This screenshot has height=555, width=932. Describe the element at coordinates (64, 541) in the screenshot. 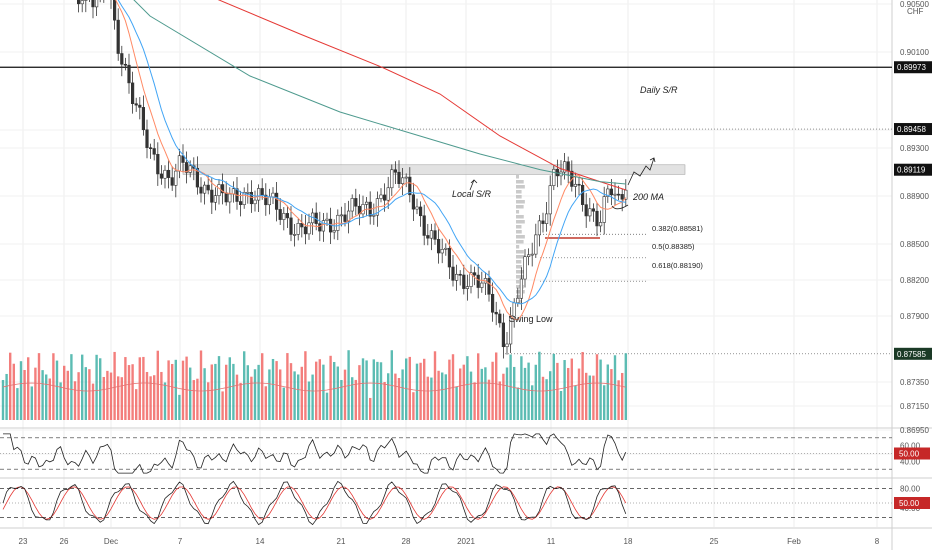

I see `x-tick-label: 26` at that location.